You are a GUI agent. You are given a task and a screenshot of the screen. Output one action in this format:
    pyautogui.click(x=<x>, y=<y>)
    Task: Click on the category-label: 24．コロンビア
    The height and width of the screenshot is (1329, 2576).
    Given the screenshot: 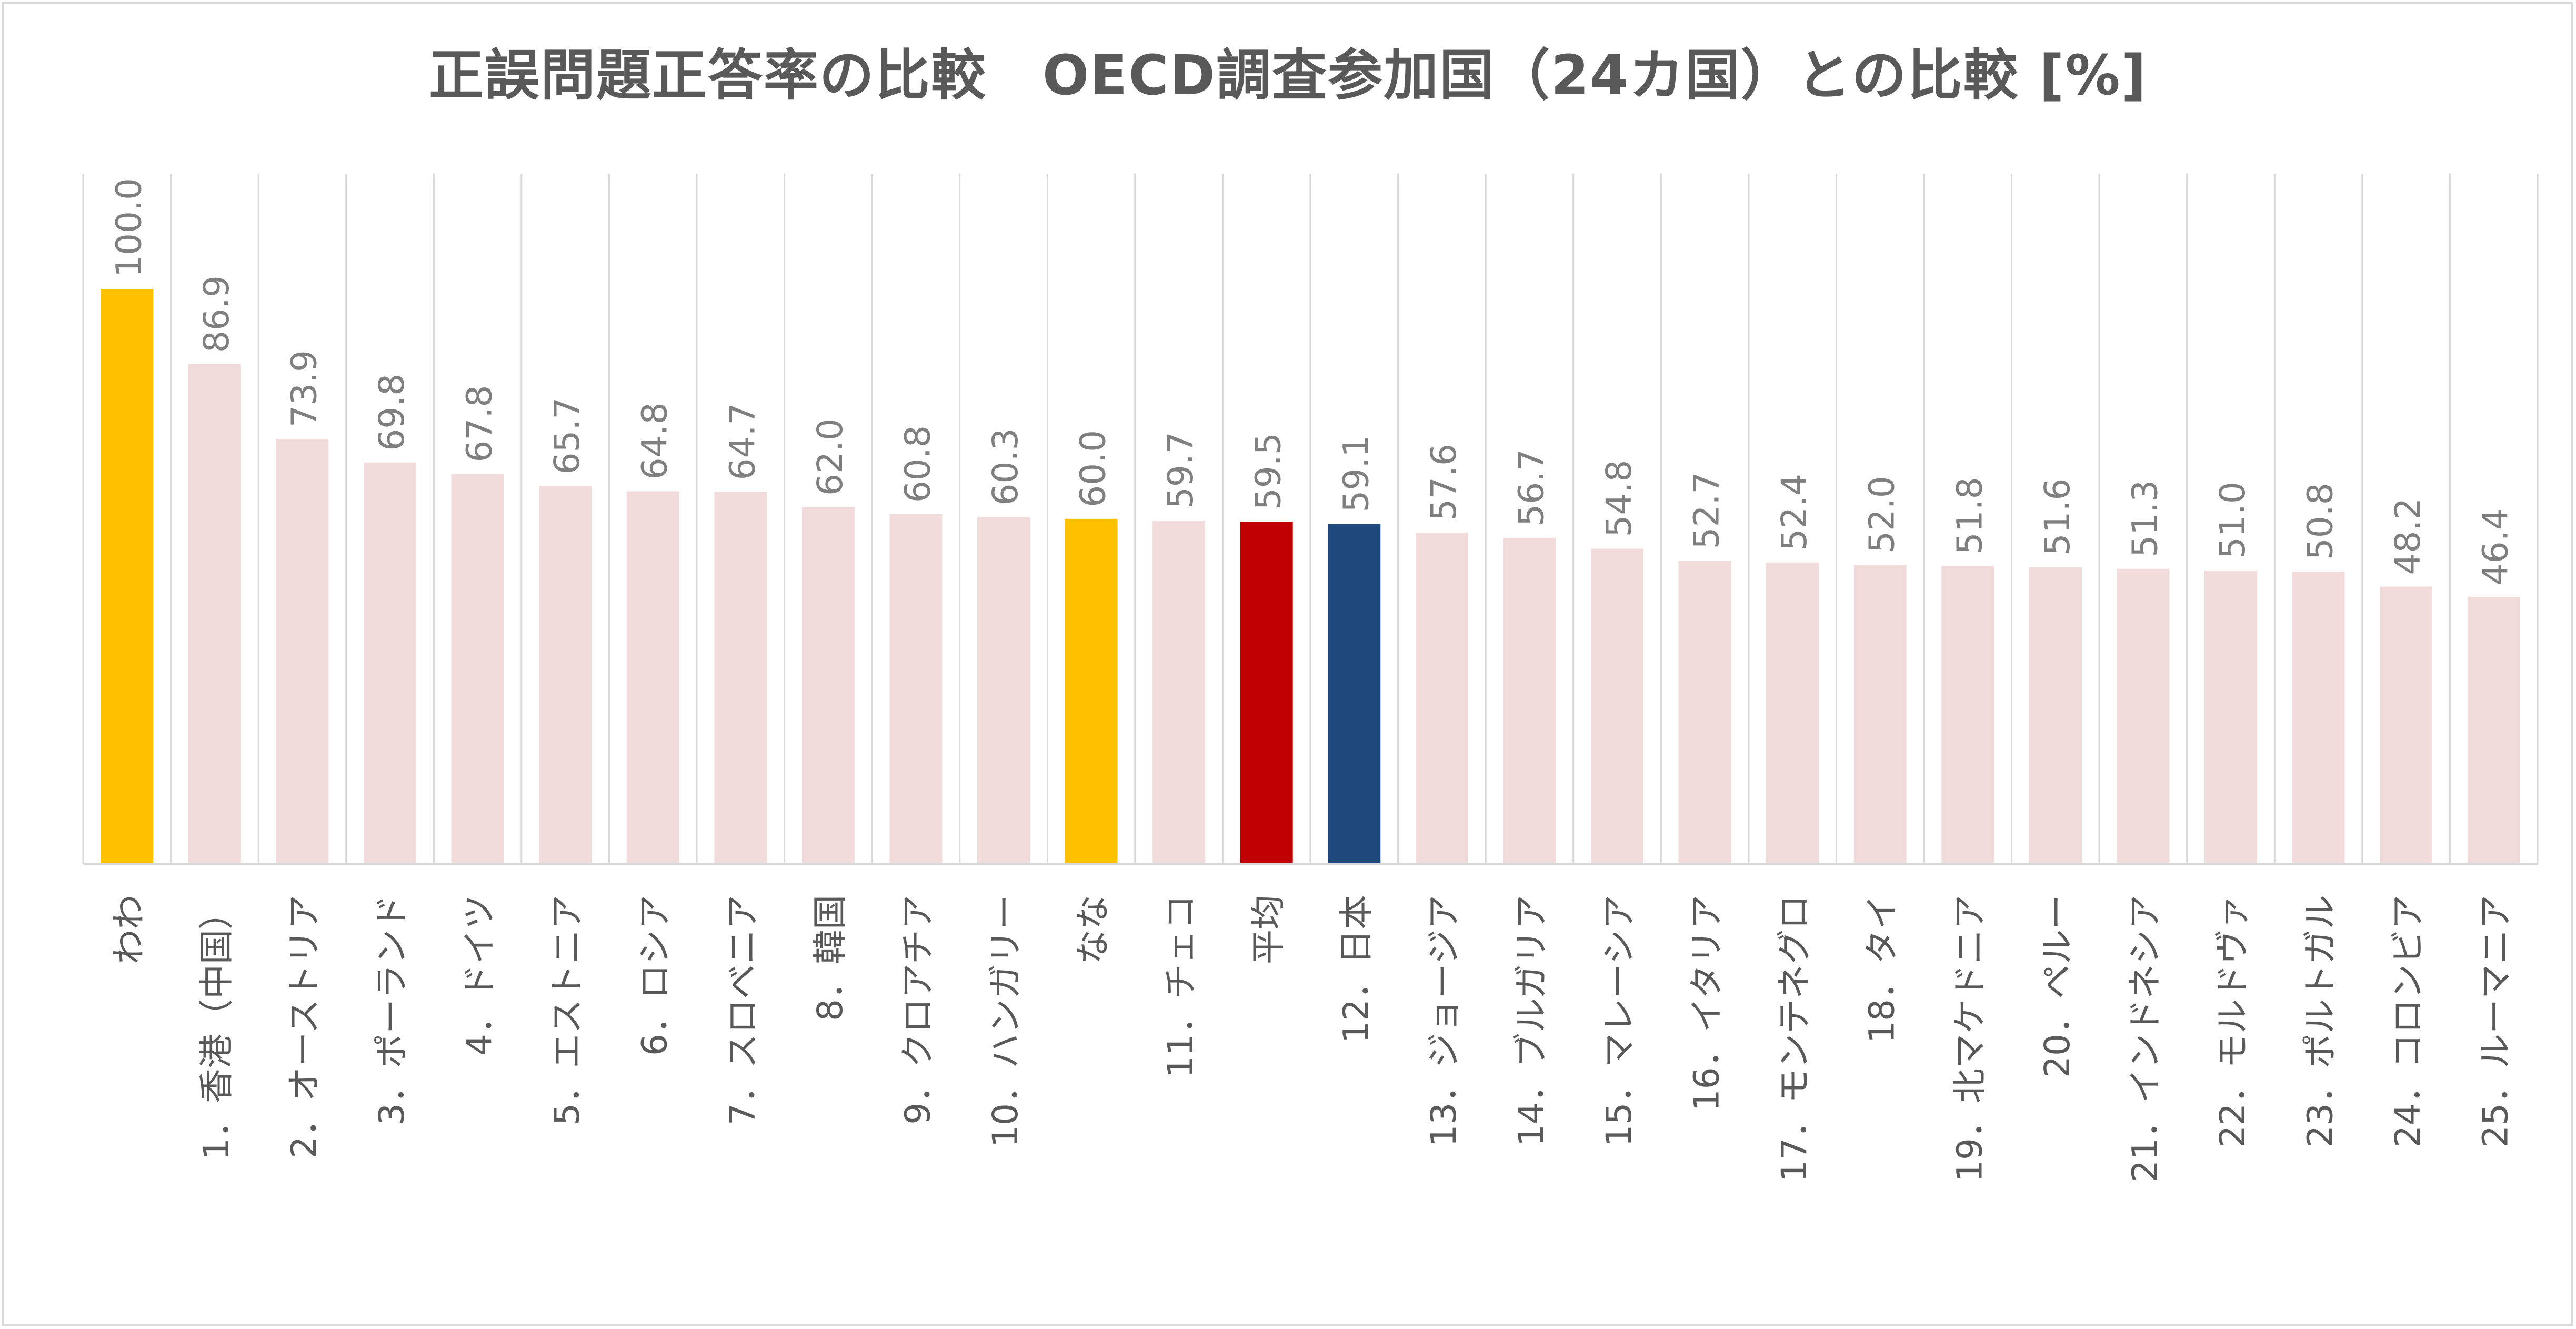 What is the action you would take?
    pyautogui.click(x=2408, y=1021)
    